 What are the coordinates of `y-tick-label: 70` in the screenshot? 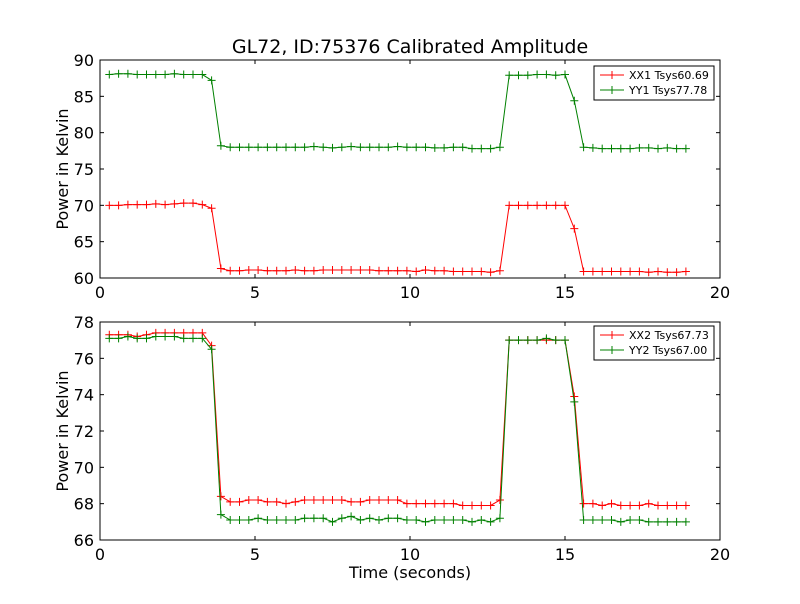 It's located at (84, 467).